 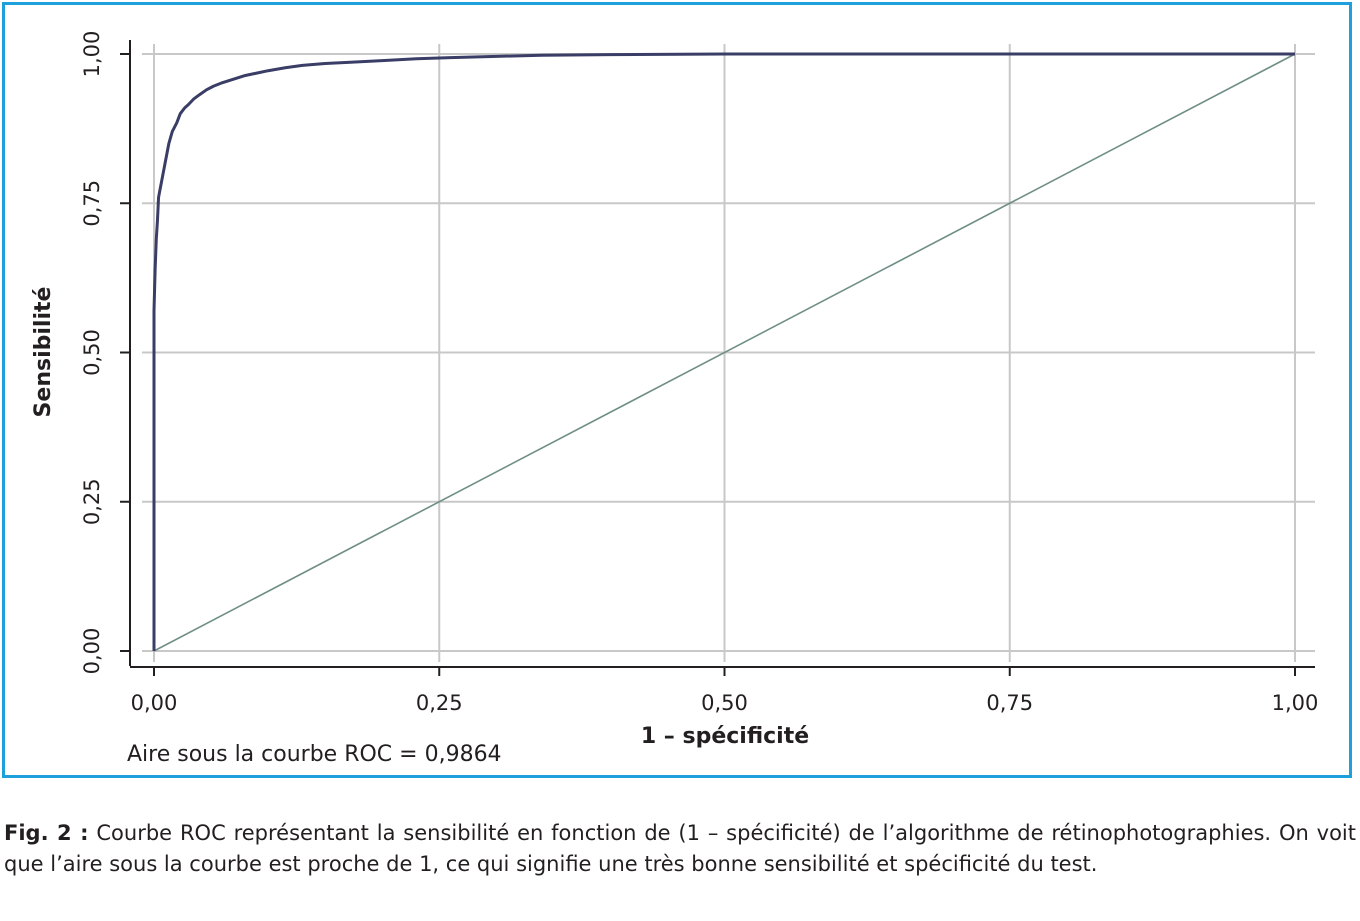 I want to click on auc-annotation: Aire sous la courbe ROC = 0,9864, so click(x=314, y=754).